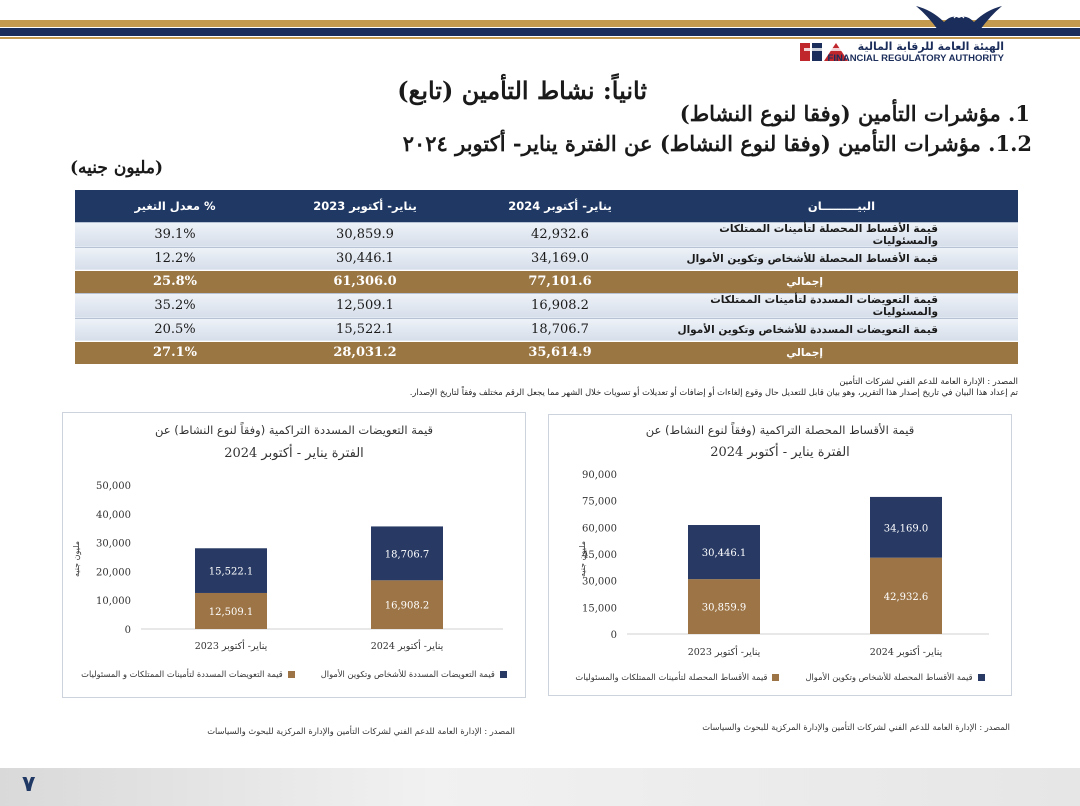  Describe the element at coordinates (113, 515) in the screenshot. I see `y-tick-label: 40,000` at that location.